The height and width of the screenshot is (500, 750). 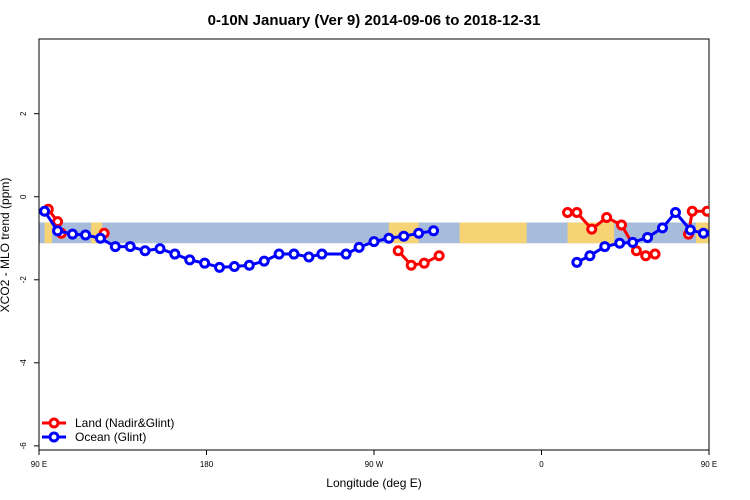 What do you see at coordinates (23, 446) in the screenshot?
I see `y-tick-label-0: -6` at bounding box center [23, 446].